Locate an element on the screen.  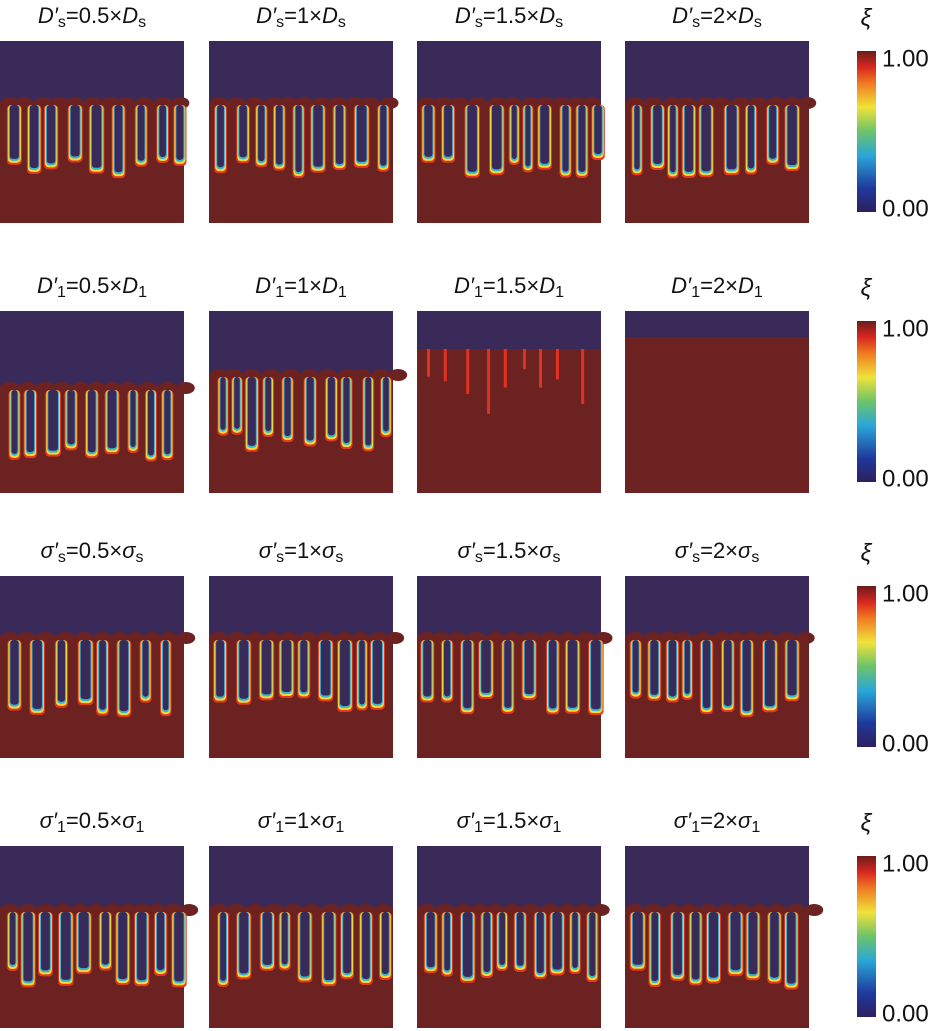
colorbar-tick-label: 1.00 is located at coordinates (905, 58).